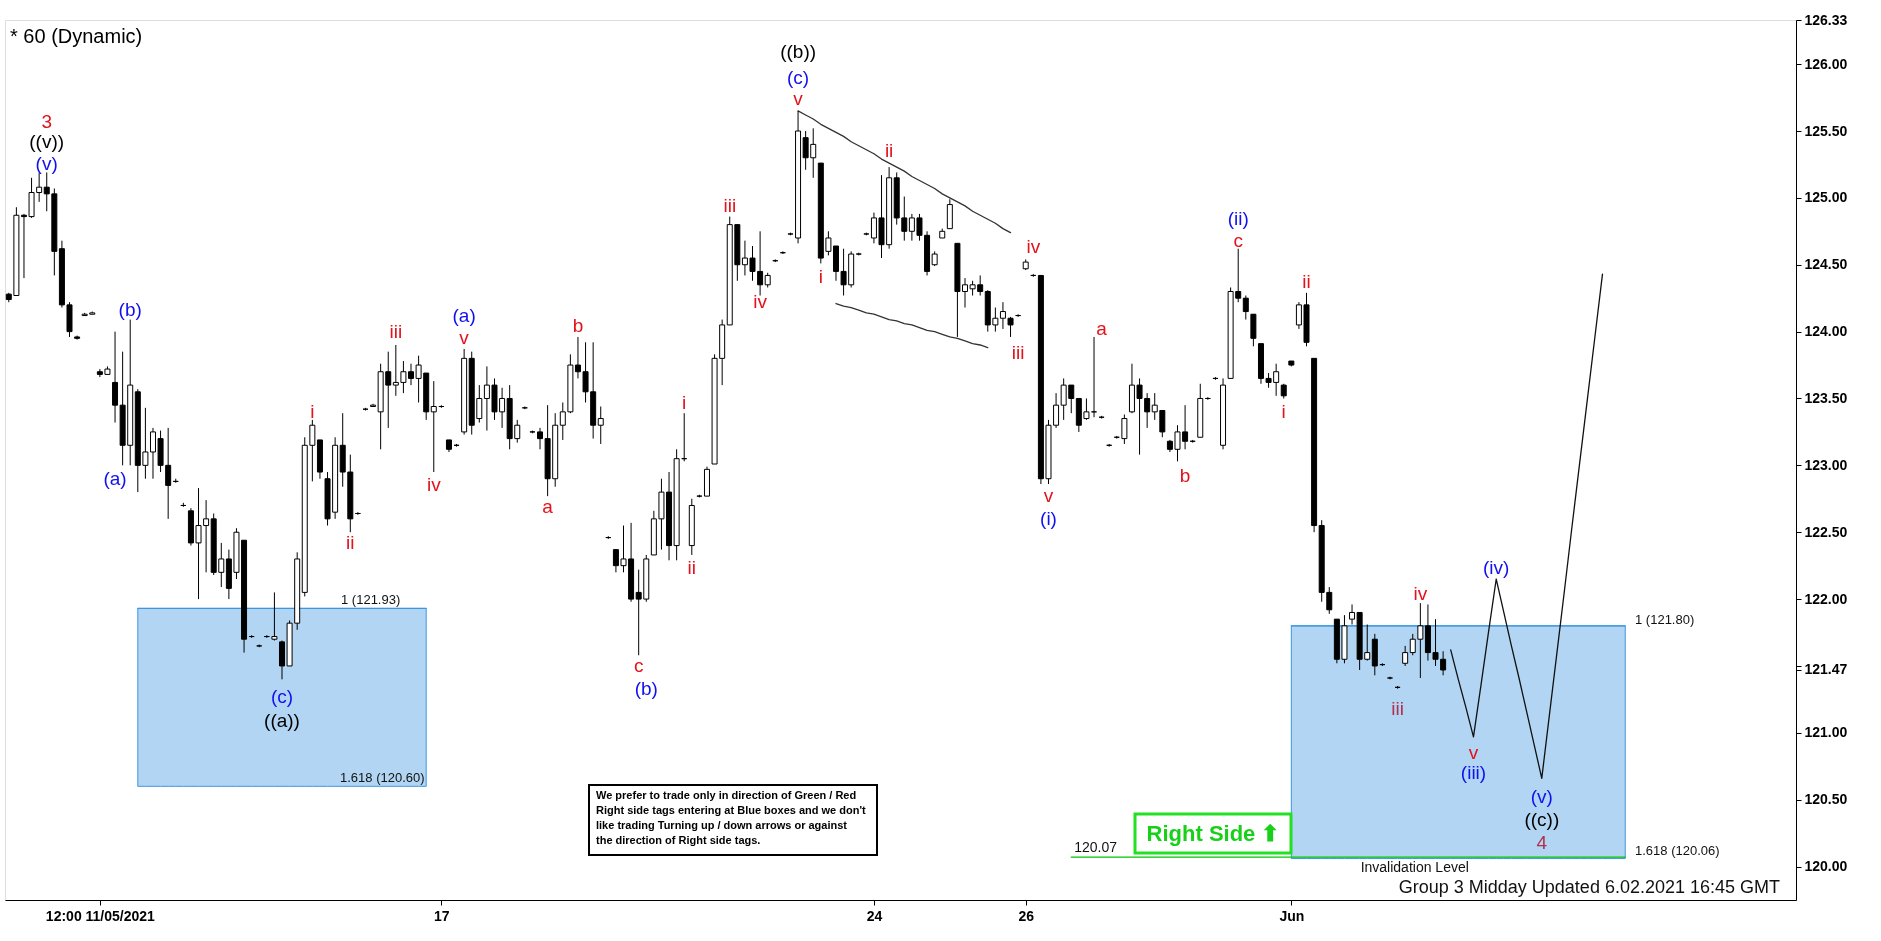 Image resolution: width=1881 pixels, height=941 pixels. Describe the element at coordinates (1048, 518) in the screenshot. I see `annotation: (i)` at that location.